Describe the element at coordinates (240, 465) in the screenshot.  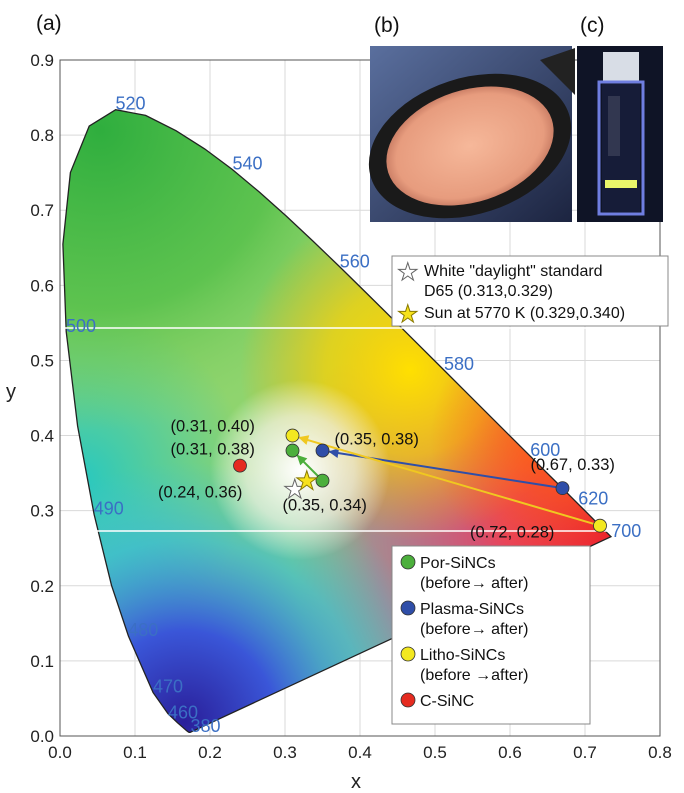
I see `marker-c-sinc` at that location.